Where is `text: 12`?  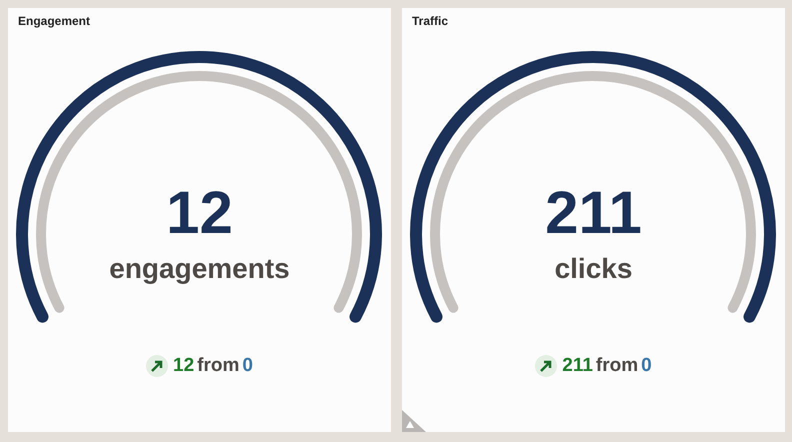 text: 12 is located at coordinates (183, 366).